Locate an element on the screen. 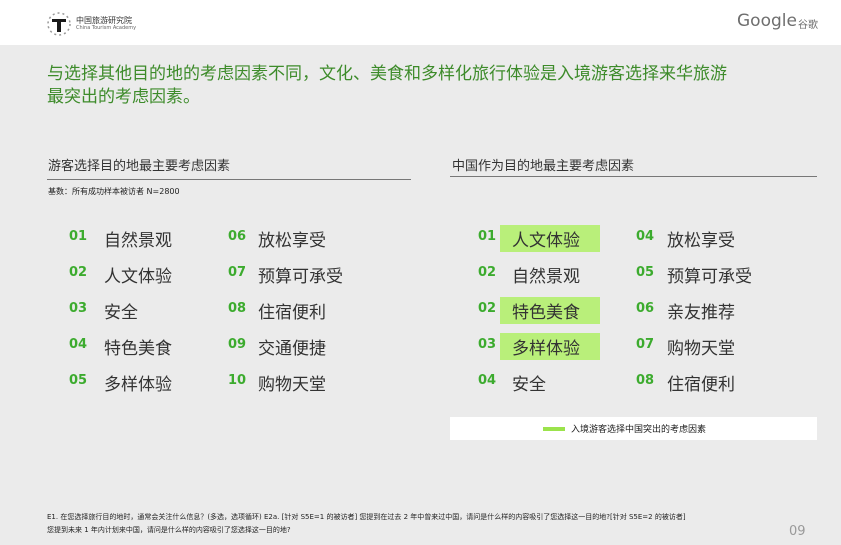 Image resolution: width=841 pixels, height=545 pixels. brand: Google is located at coordinates (767, 21).